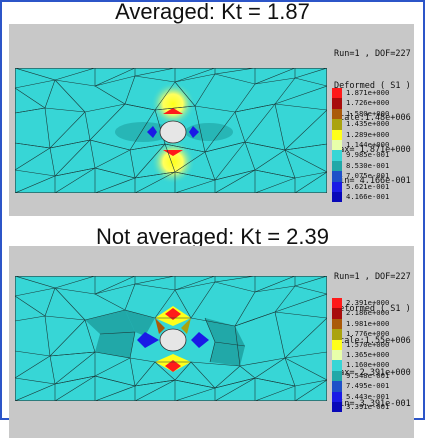  I want to click on legend-value: 5.621e-001, so click(368, 186).